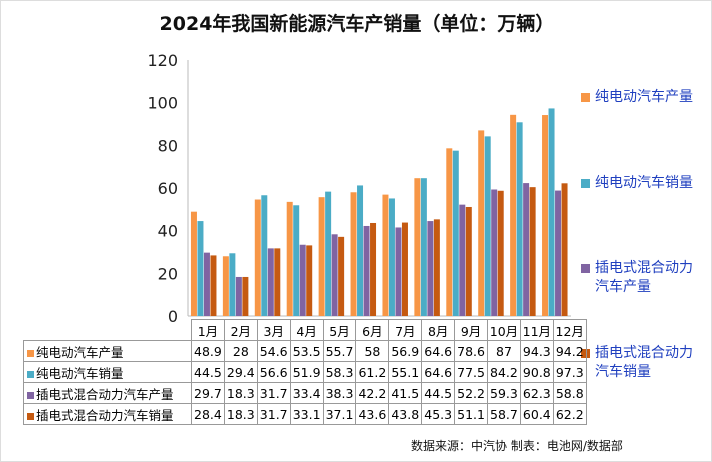 This screenshot has height=462, width=712. Describe the element at coordinates (240, 372) in the screenshot. I see `data-label: 29.4` at that location.